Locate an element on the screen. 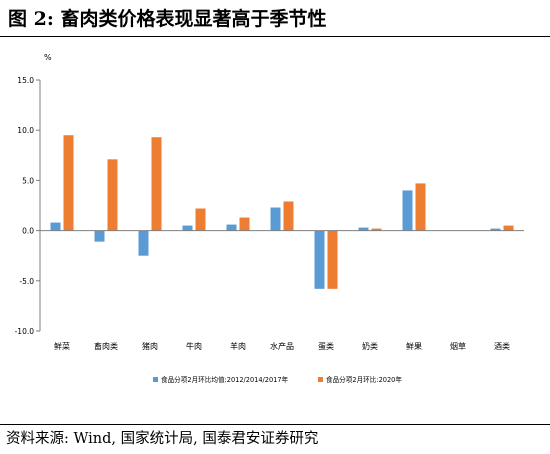 This screenshot has width=550, height=454. y-axis-ticks: 15.0 10.0 5.0 0.0 -5.0 -10.0 is located at coordinates (27, 206).